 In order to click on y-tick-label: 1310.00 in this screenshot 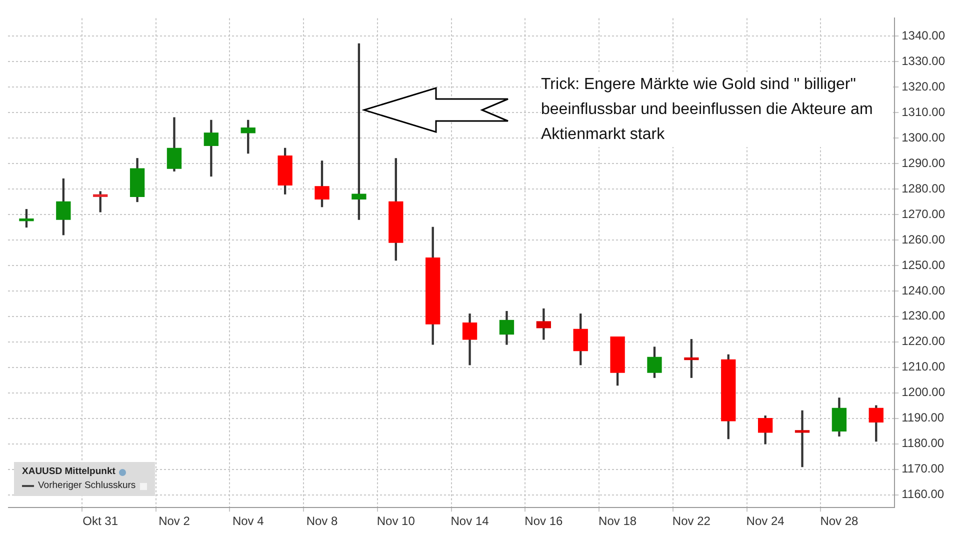, I will do `click(924, 111)`.